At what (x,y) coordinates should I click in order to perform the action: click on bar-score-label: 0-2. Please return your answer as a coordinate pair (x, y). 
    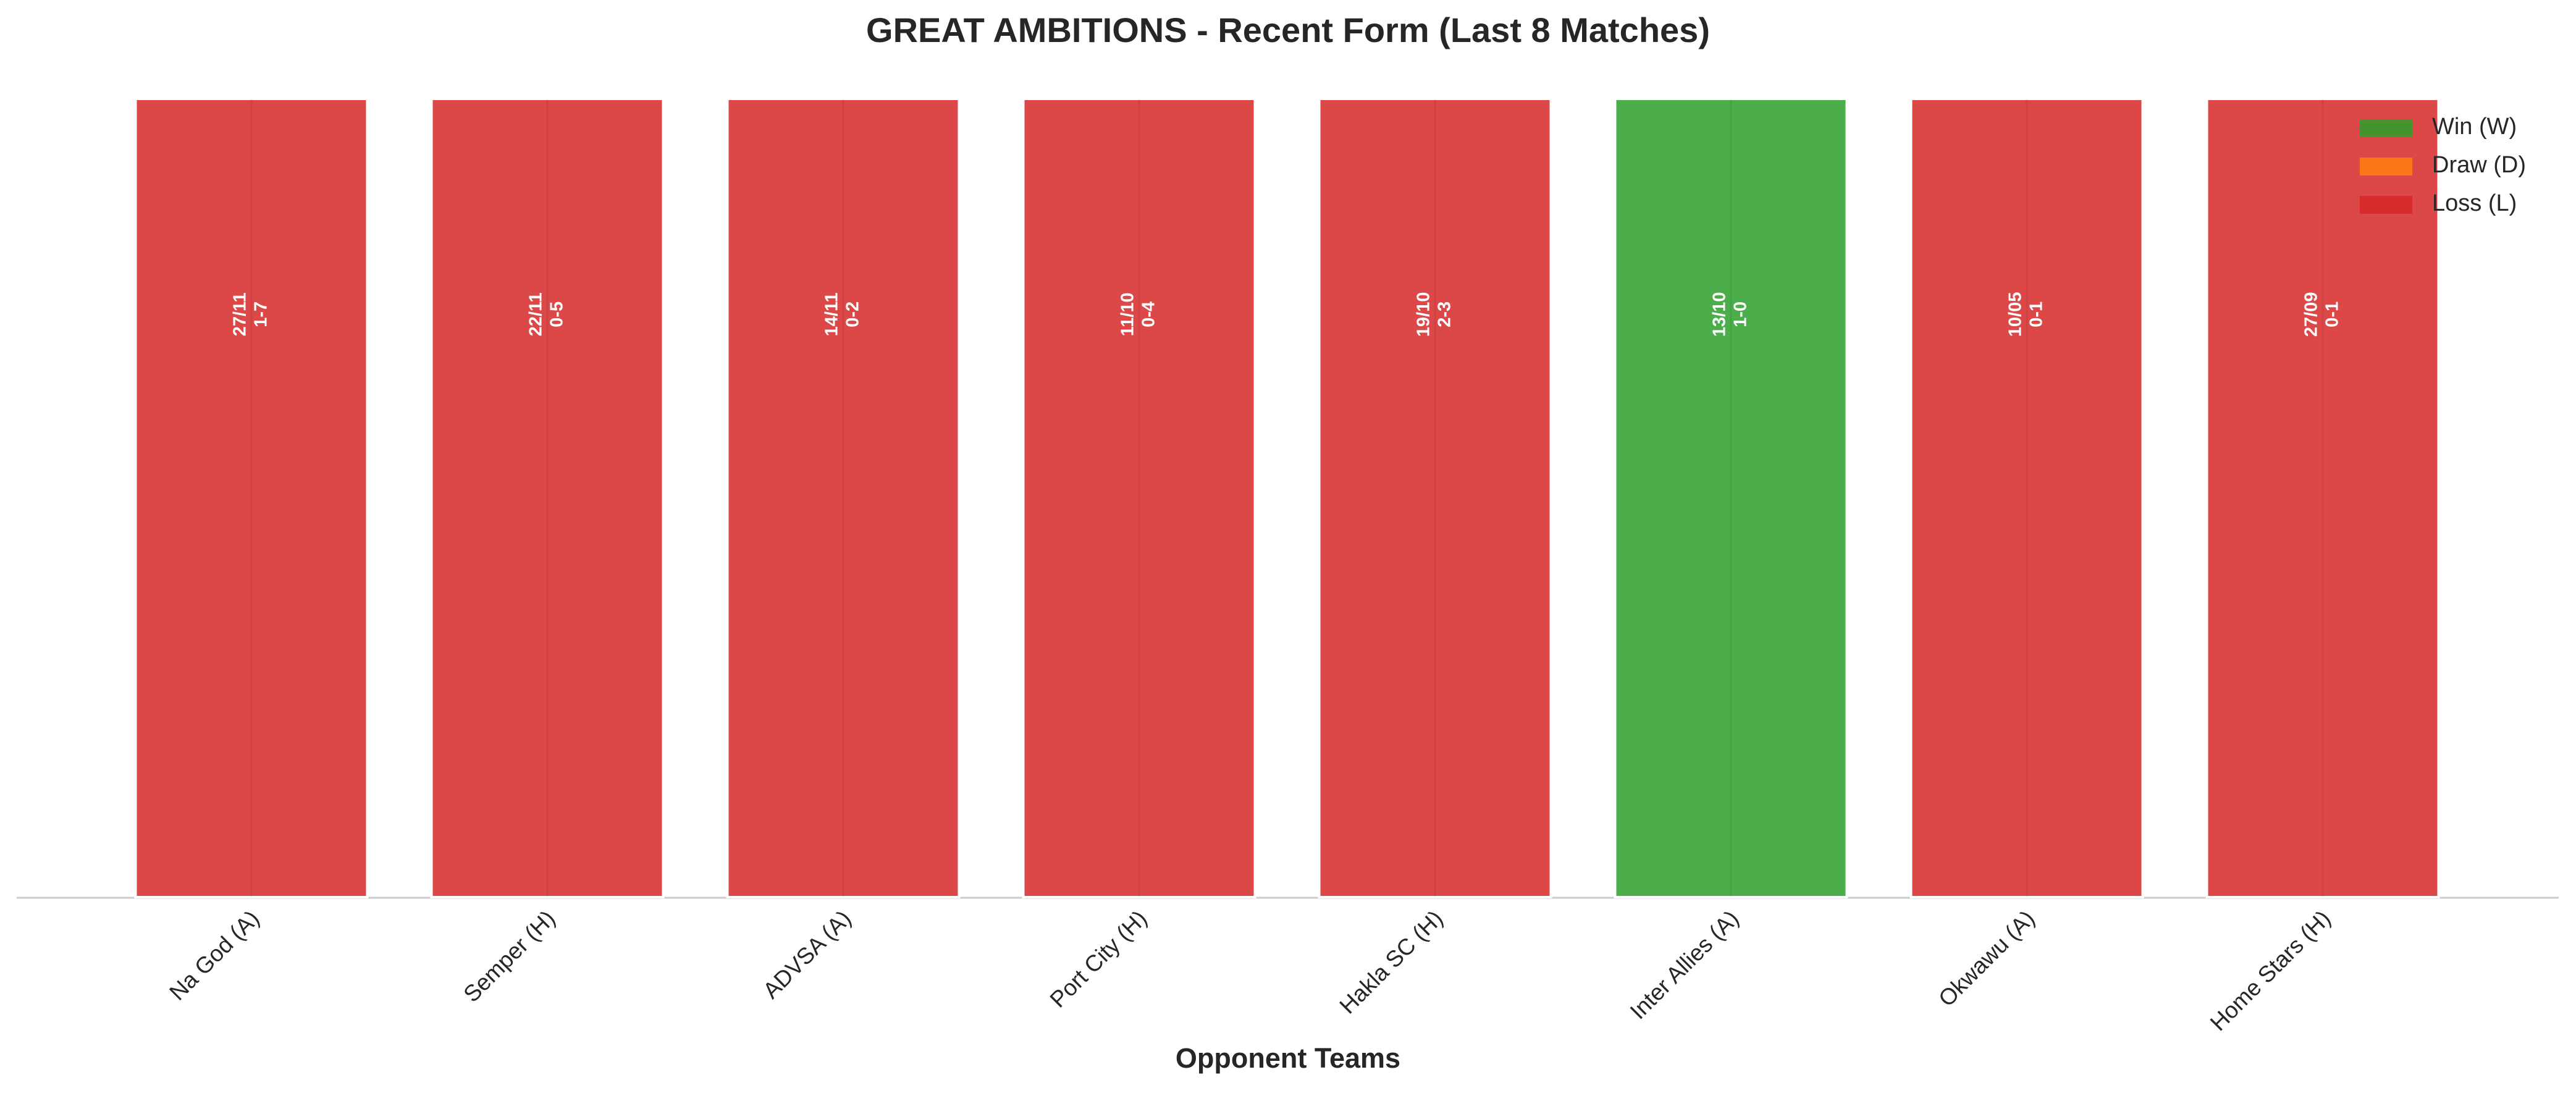
    Looking at the image, I should click on (853, 315).